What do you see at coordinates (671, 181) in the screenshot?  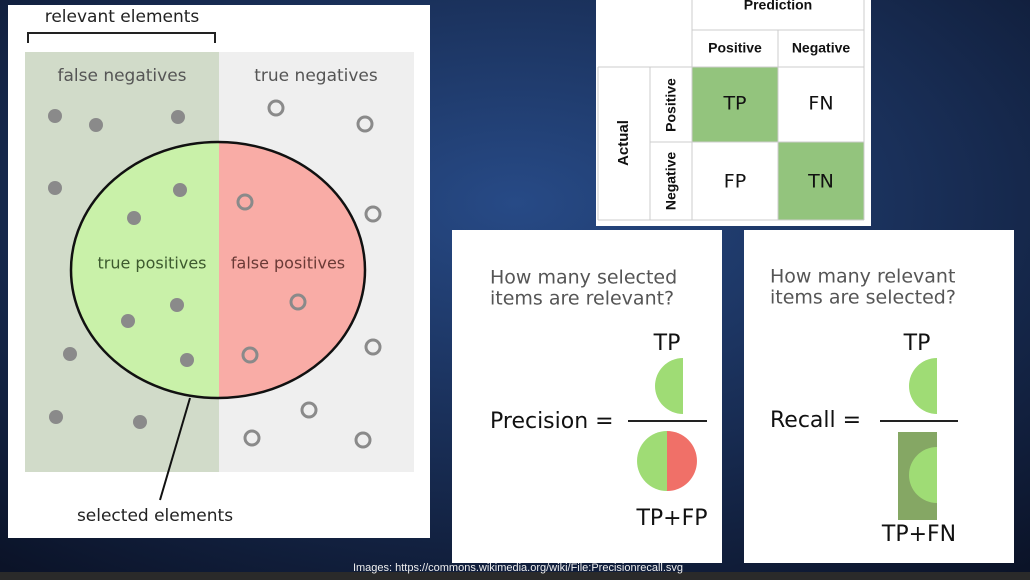 I see `row-label: Negative` at bounding box center [671, 181].